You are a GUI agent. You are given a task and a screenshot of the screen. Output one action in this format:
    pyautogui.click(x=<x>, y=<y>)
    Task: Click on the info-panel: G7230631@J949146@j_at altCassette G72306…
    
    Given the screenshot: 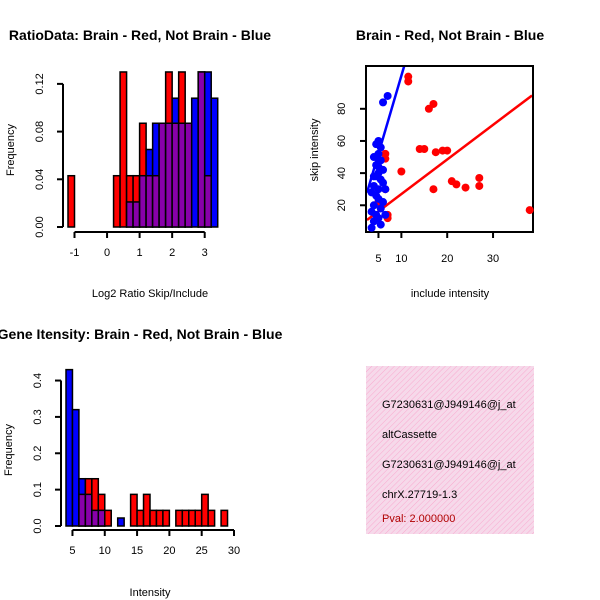 What is the action you would take?
    pyautogui.click(x=450, y=450)
    